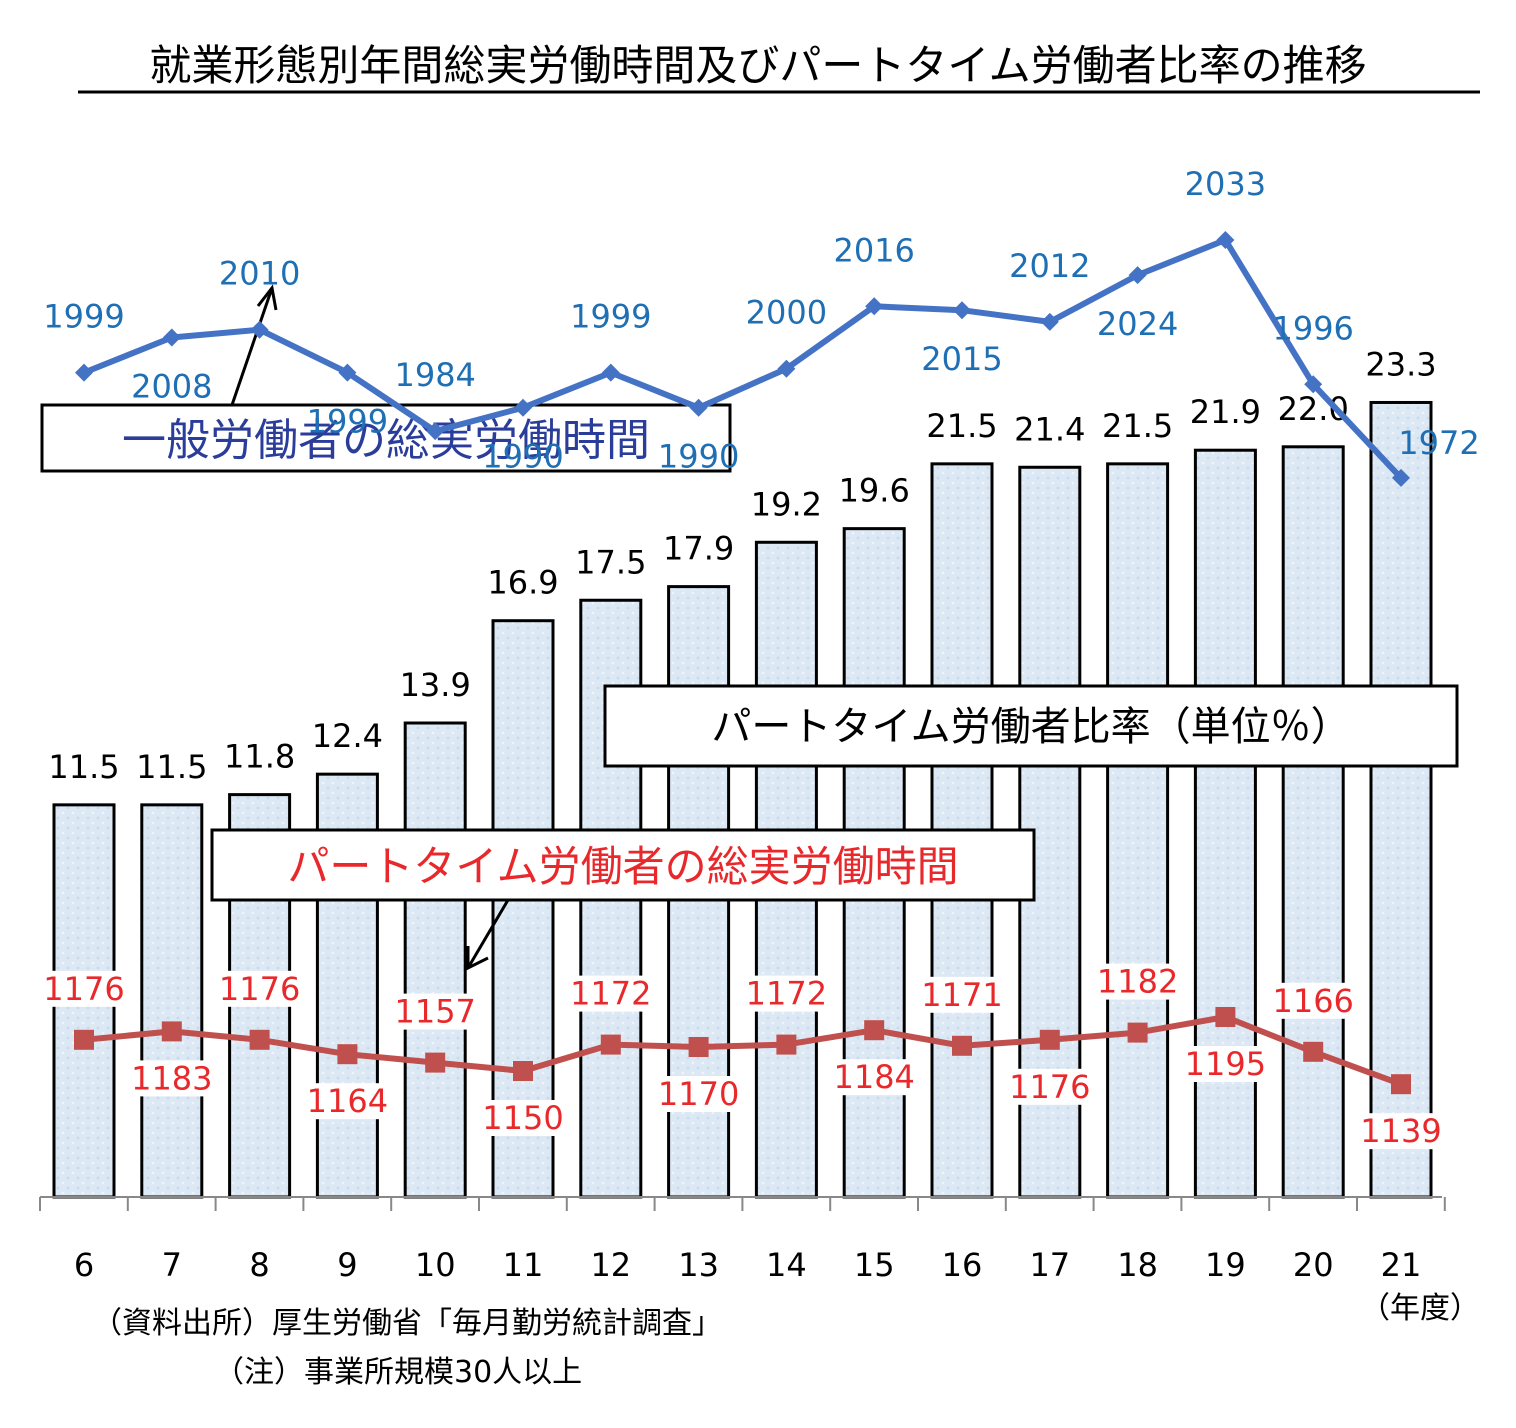 The height and width of the screenshot is (1428, 1516). I want to click on part-hours-label: 1166, so click(1312, 1001).